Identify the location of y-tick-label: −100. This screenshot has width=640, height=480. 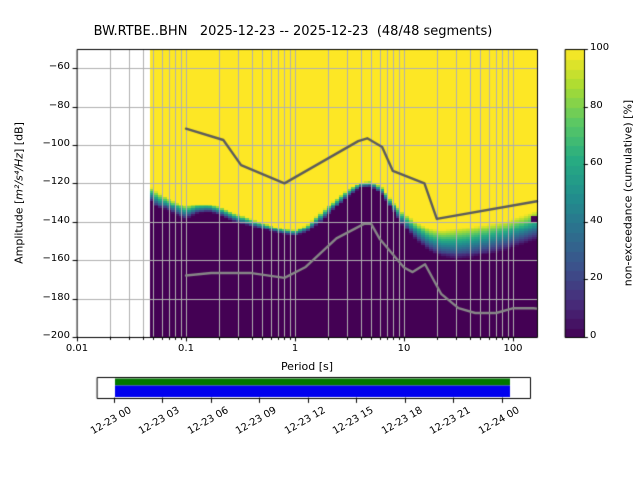
(56, 143).